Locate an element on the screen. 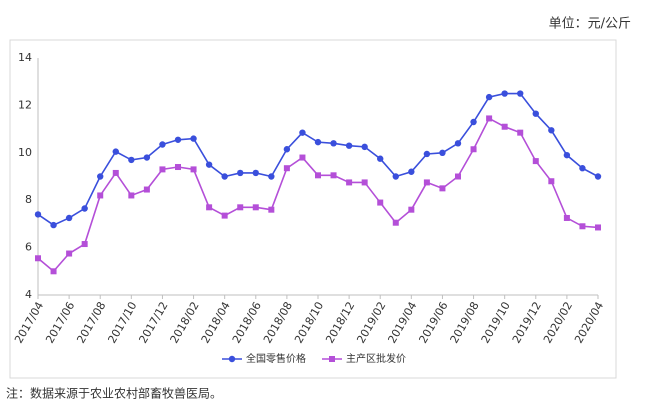  x-tick-label: 2019/06 is located at coordinates (434, 323).